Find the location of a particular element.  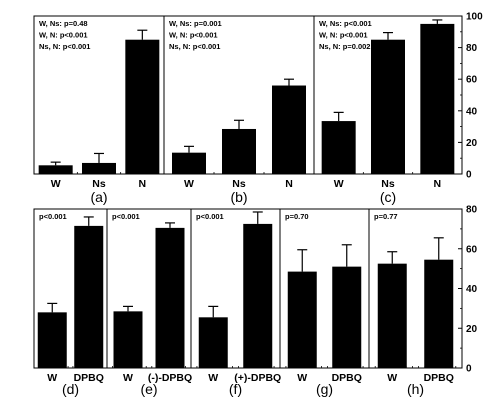

y-tick-label: 100 is located at coordinates (474, 17).